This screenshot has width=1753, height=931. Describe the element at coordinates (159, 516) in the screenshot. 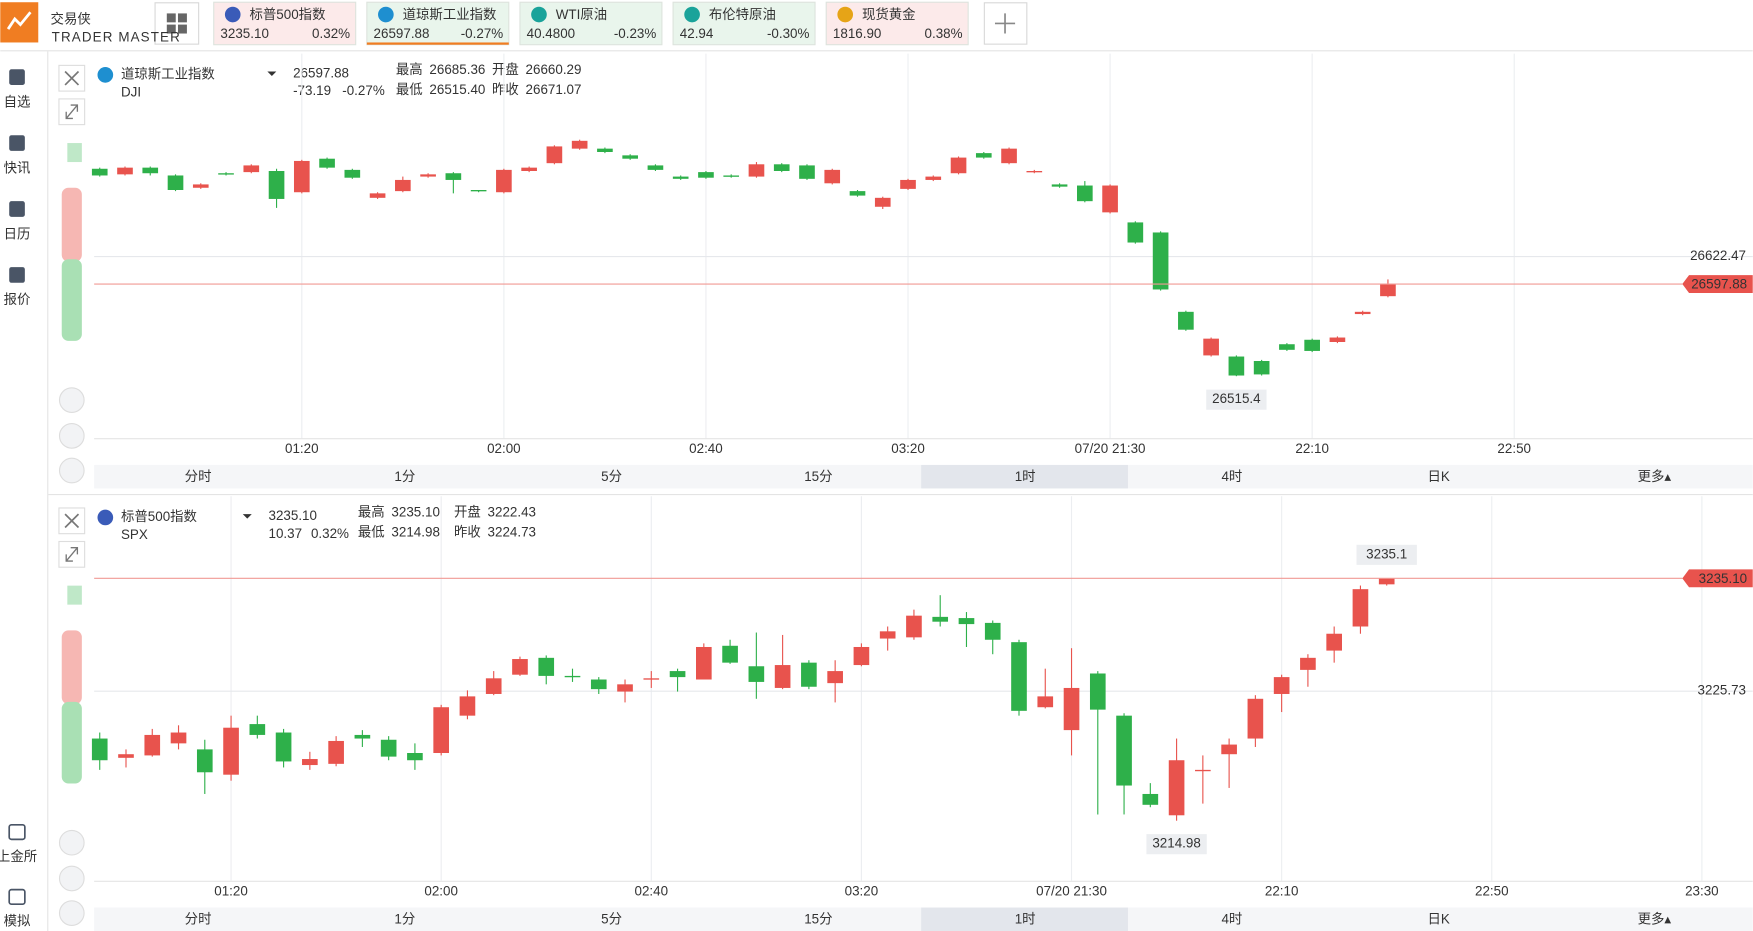

I see `instrument-name: 标普500指数` at that location.